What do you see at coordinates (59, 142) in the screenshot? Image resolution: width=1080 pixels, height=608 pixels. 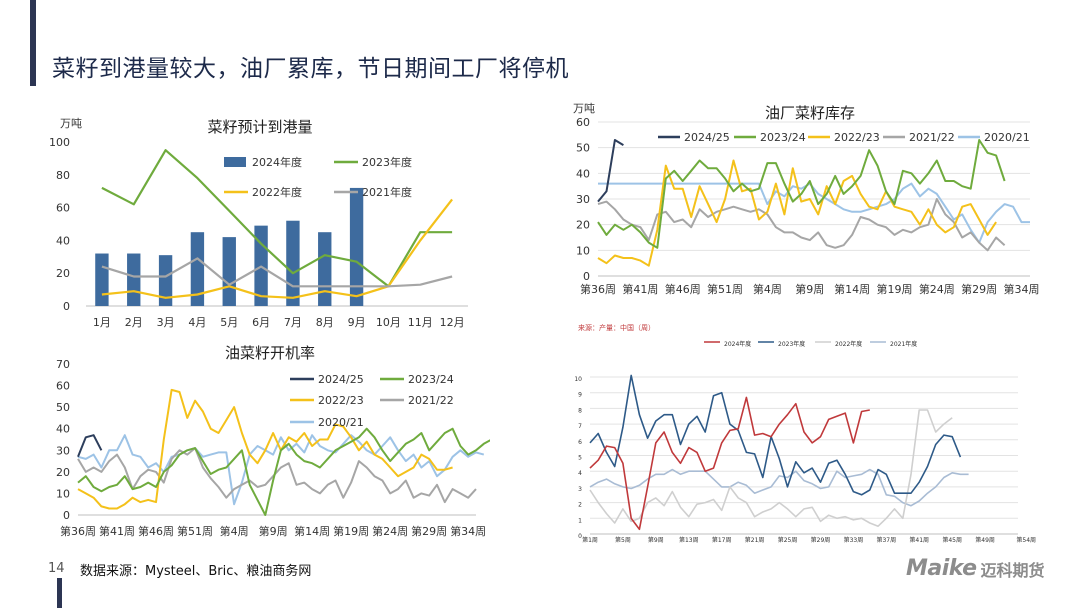 I see `y-tick-label: 100` at bounding box center [59, 142].